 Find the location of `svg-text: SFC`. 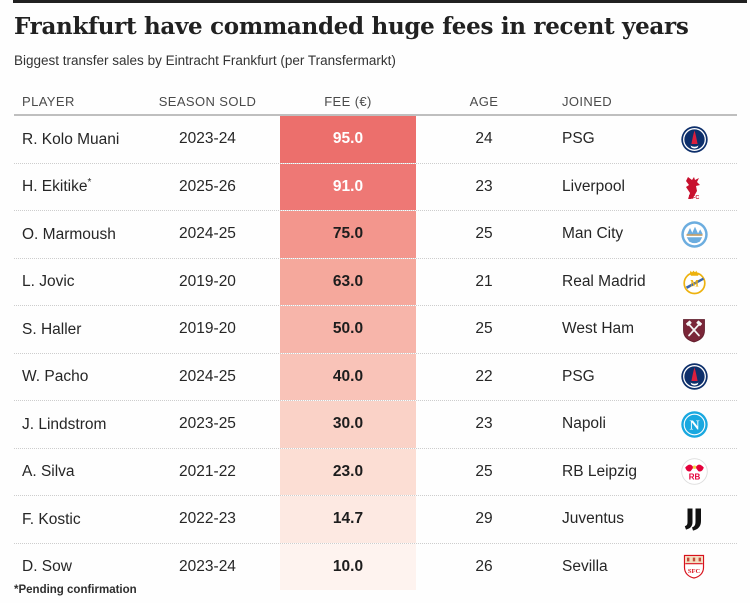

svg-text: SFC is located at coordinates (694, 571).